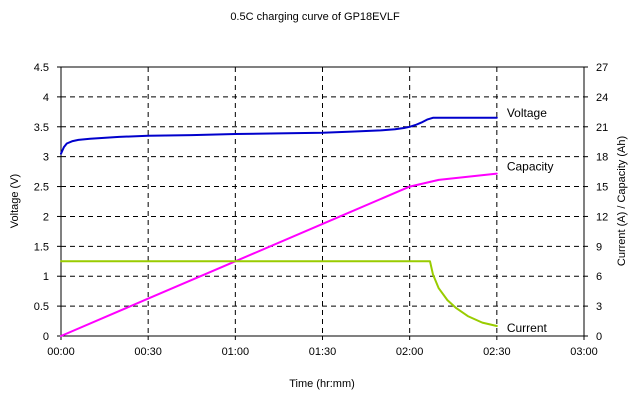  What do you see at coordinates (236, 352) in the screenshot?
I see `x-tick-label: 01:00` at bounding box center [236, 352].